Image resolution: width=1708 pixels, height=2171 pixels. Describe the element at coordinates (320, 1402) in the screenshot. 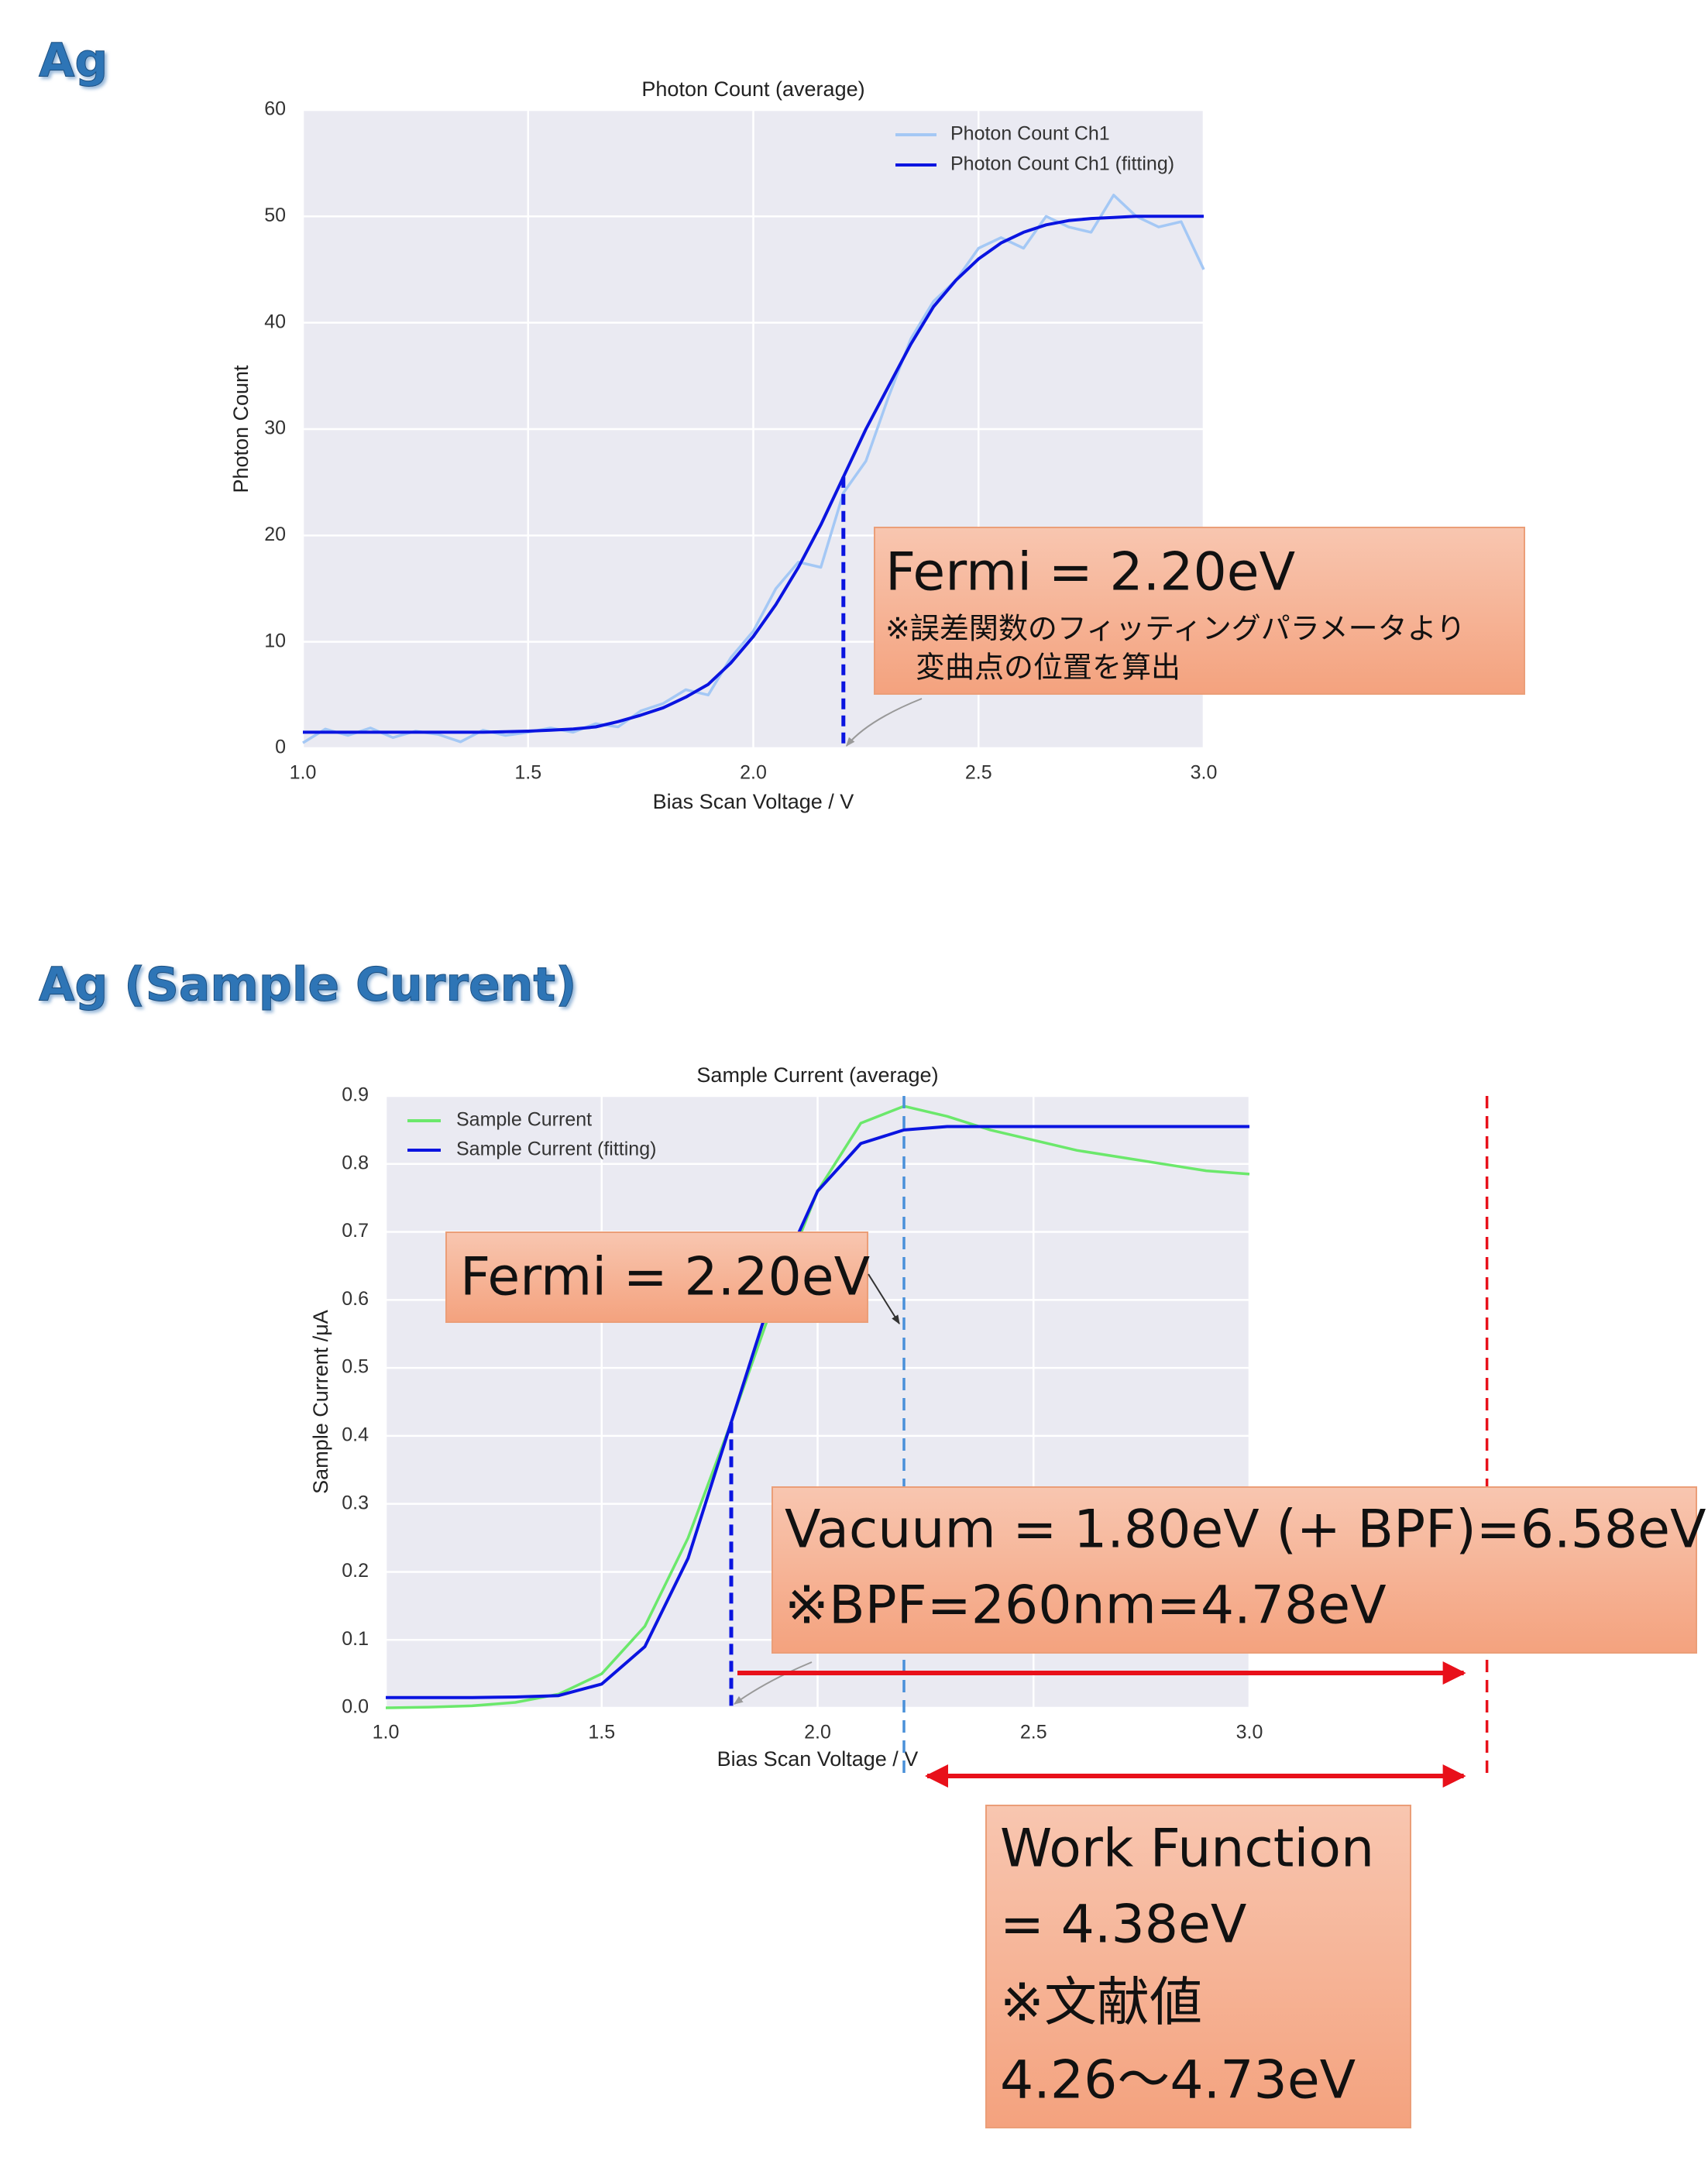

I see `y-axis-label: Sample Current /μA` at that location.